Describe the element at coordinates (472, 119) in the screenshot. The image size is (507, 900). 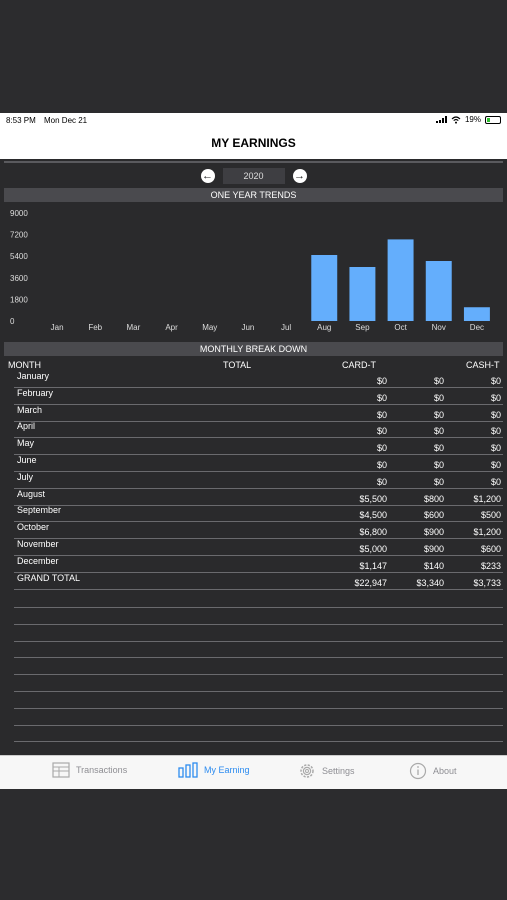
I see `battery-percent: 19%` at that location.